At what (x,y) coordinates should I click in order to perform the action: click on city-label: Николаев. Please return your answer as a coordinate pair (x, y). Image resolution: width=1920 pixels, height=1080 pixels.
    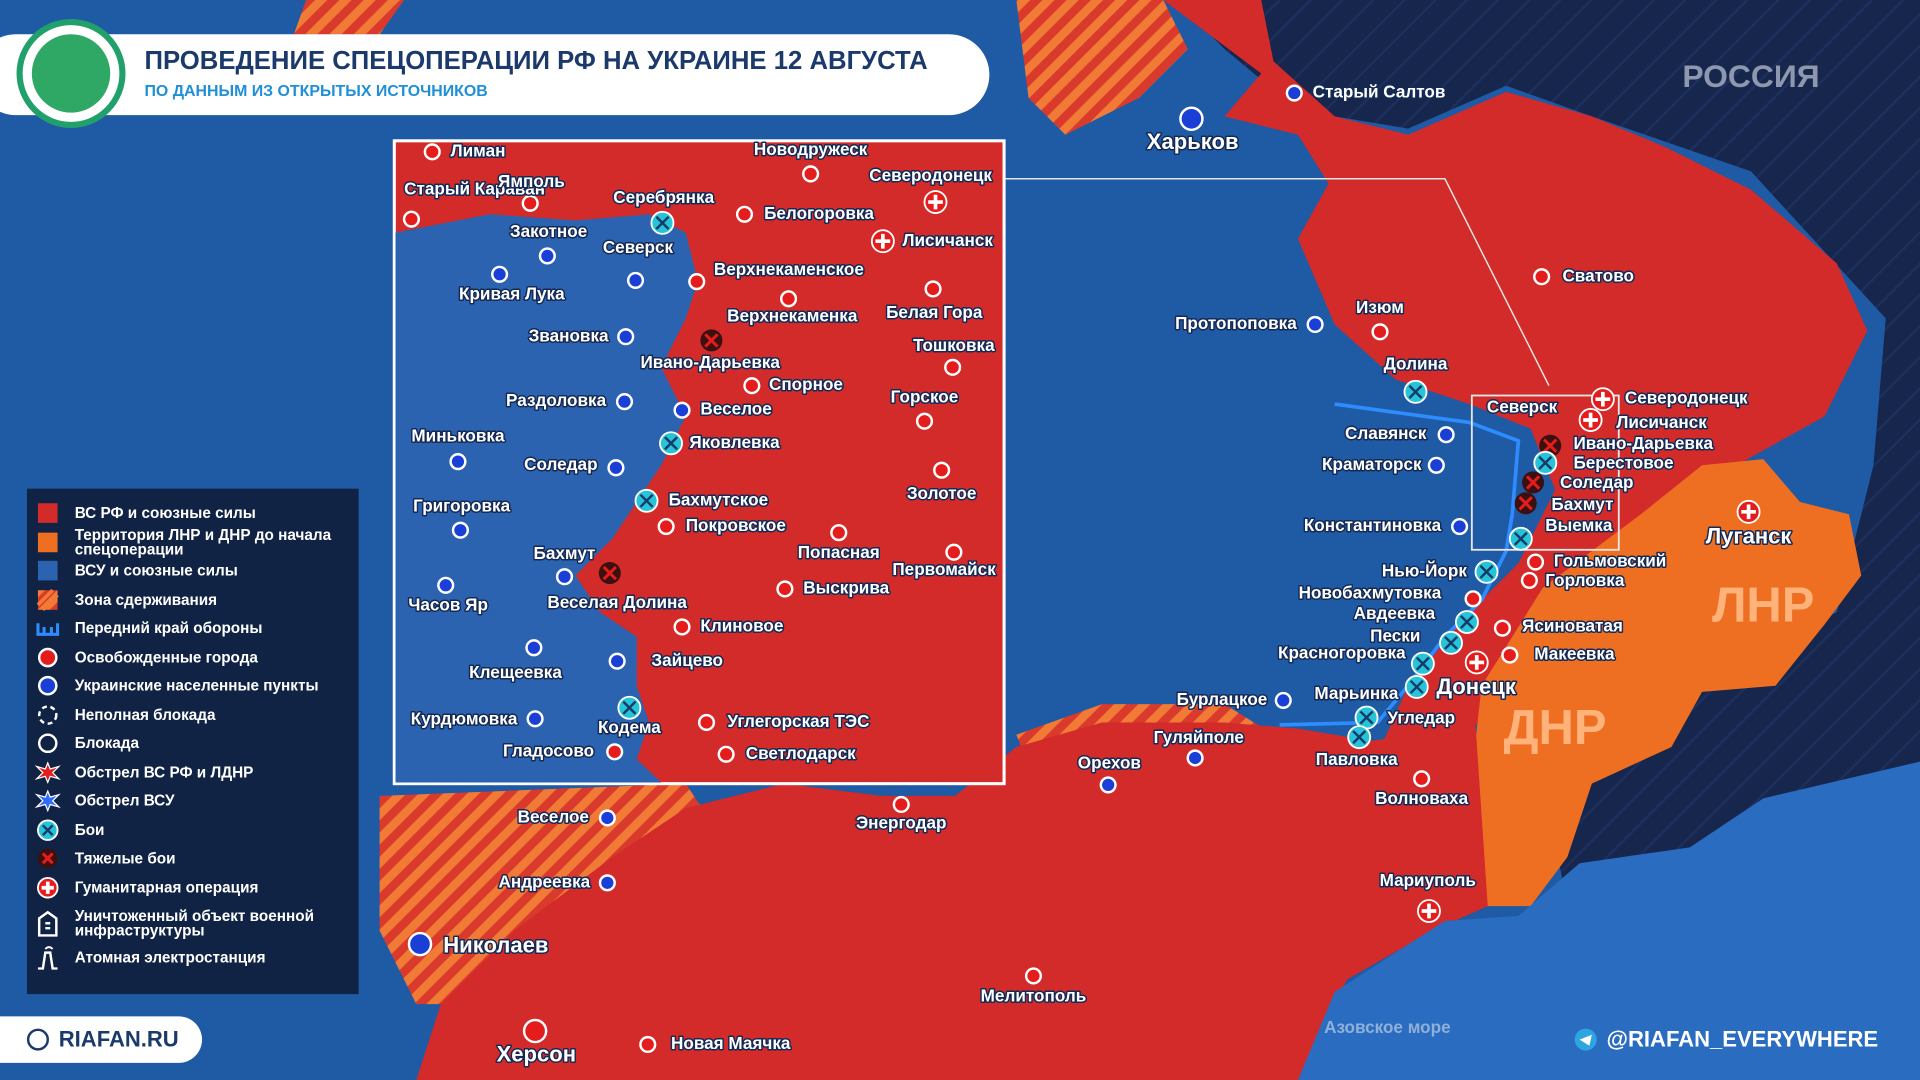
    Looking at the image, I should click on (495, 944).